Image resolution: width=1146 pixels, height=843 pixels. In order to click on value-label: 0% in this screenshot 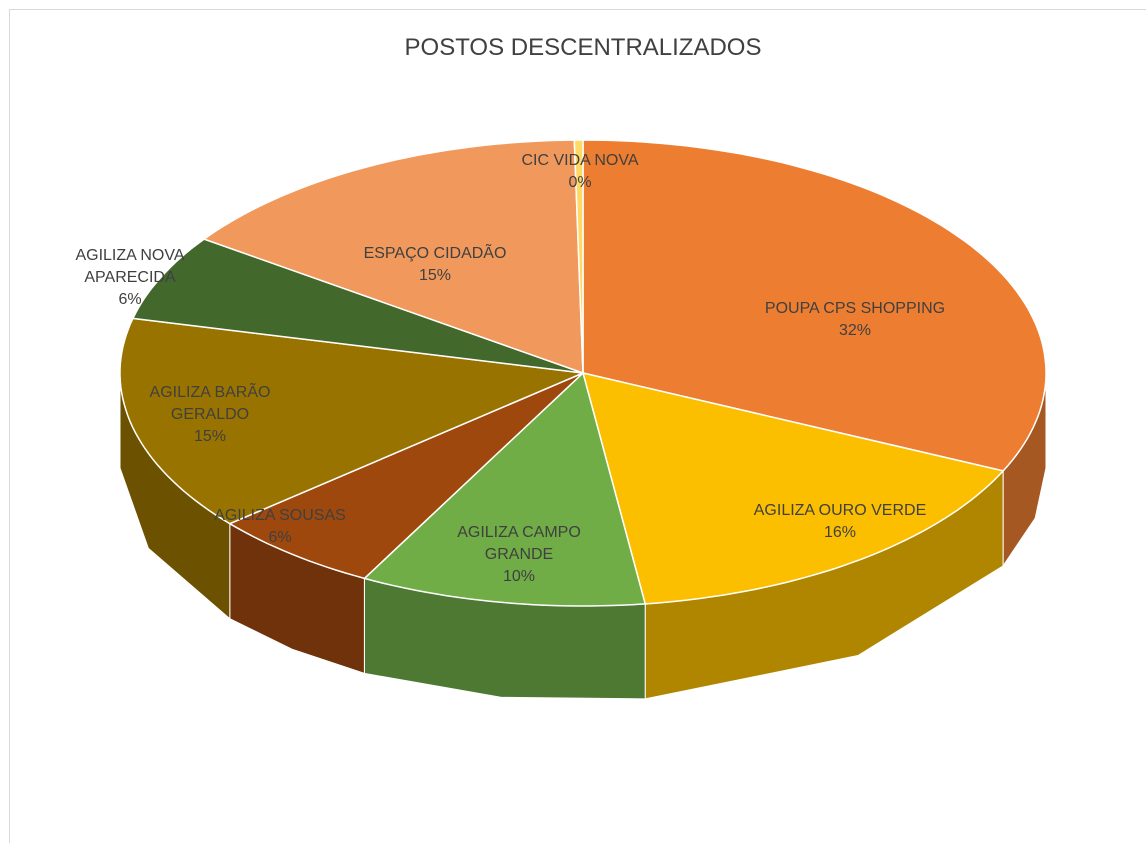, I will do `click(580, 182)`.